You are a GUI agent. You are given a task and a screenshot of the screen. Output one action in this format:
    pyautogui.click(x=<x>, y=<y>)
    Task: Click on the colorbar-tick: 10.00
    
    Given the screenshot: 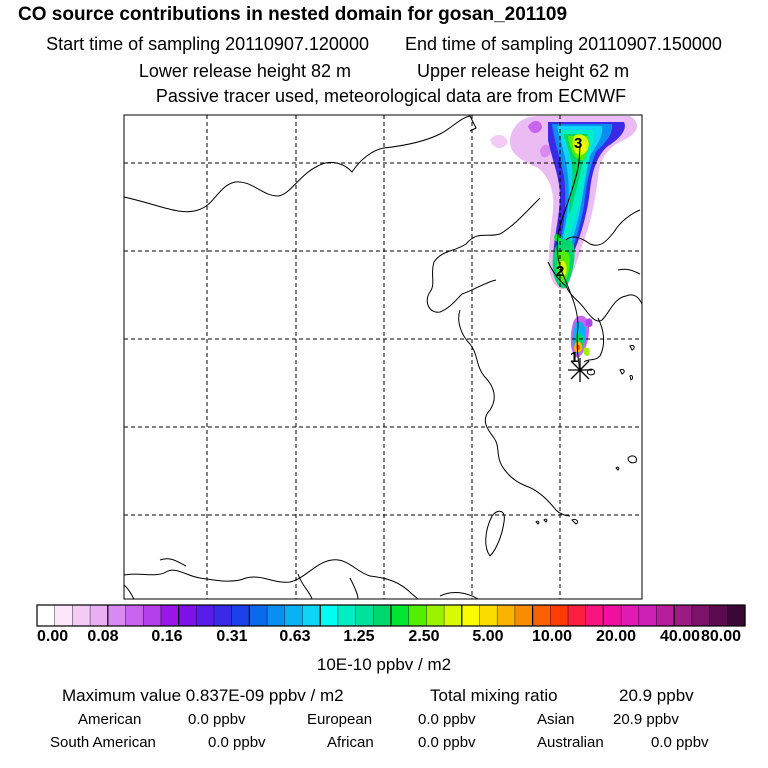 What is the action you would take?
    pyautogui.click(x=552, y=636)
    